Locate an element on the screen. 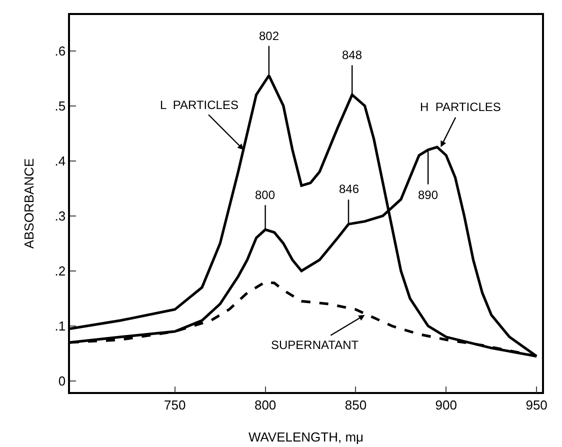 This screenshot has width=562, height=447. annotation: SUPERNATANT is located at coordinates (315, 345).